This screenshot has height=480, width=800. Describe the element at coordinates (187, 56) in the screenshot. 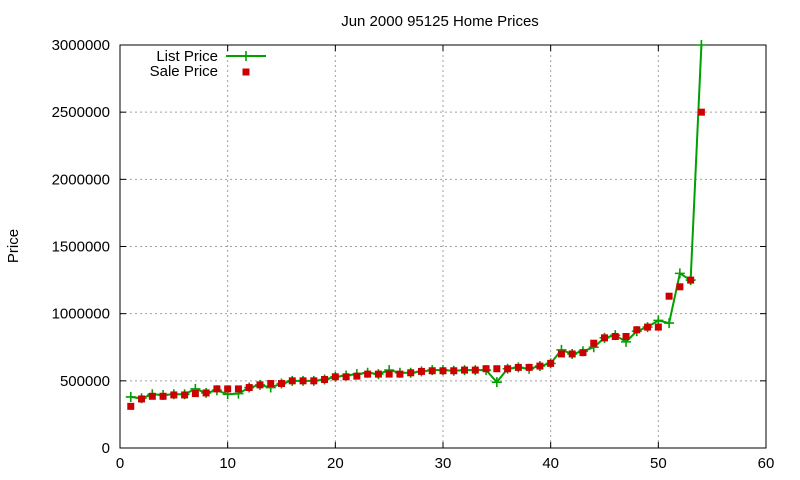

I see `legend-label-list-price: List Price` at that location.